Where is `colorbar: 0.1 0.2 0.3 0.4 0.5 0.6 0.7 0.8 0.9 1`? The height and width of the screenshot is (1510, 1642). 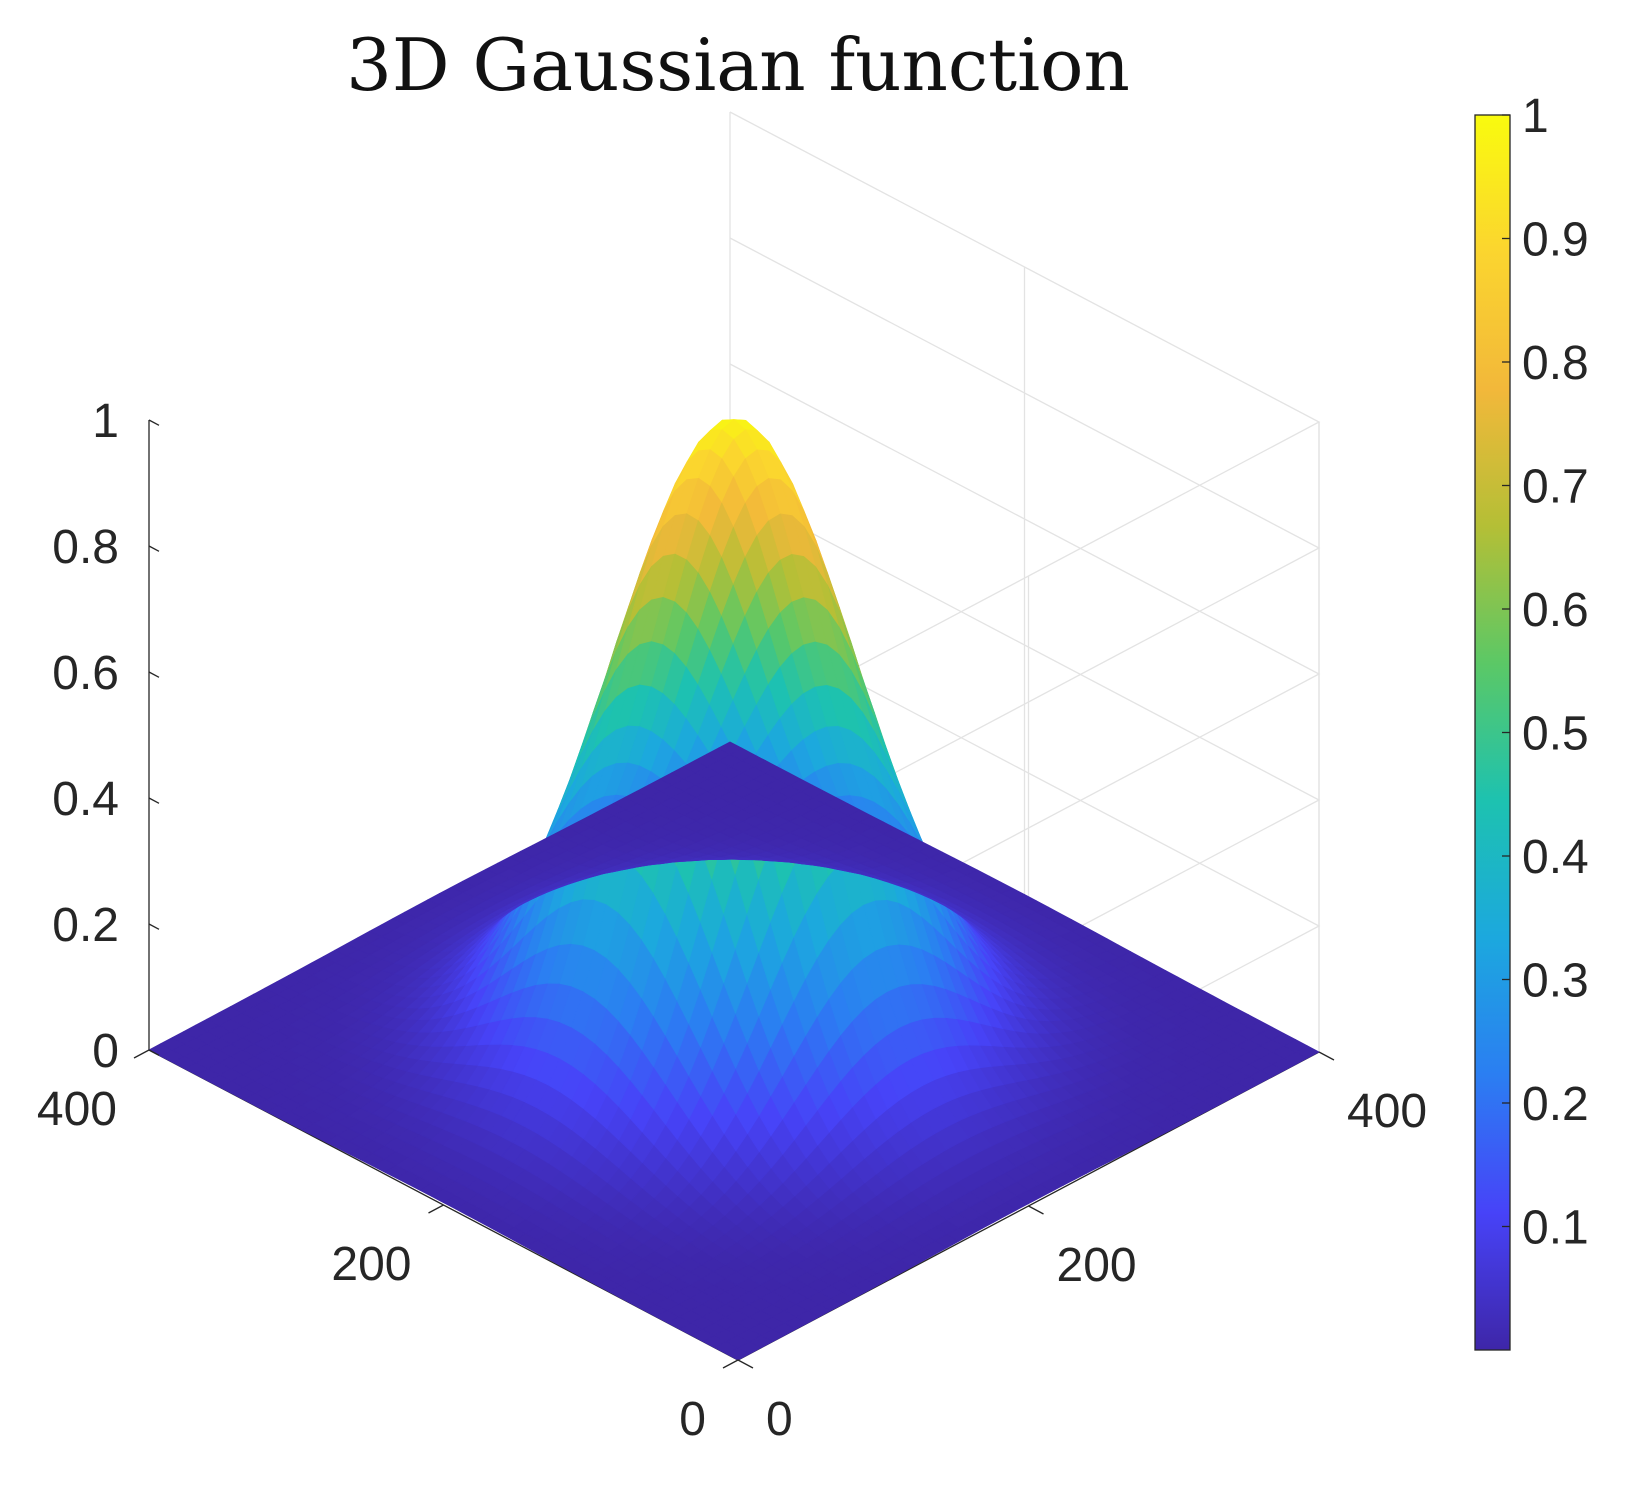
colorbar: 0.1 0.2 0.3 0.4 0.5 0.6 0.7 0.8 0.9 1 is located at coordinates (1531, 720).